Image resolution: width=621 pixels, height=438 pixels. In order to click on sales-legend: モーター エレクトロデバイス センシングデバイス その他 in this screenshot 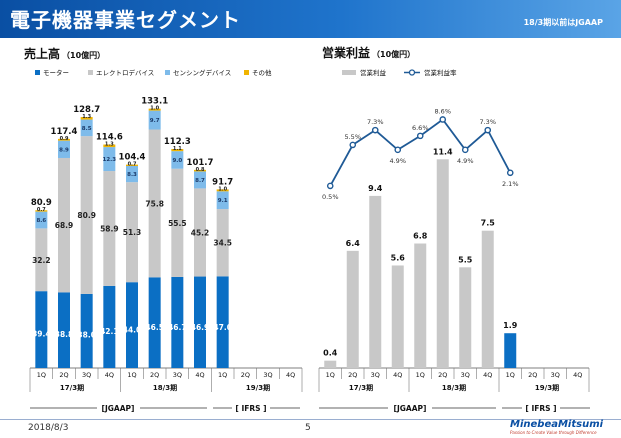, I will do `click(153, 72)`.